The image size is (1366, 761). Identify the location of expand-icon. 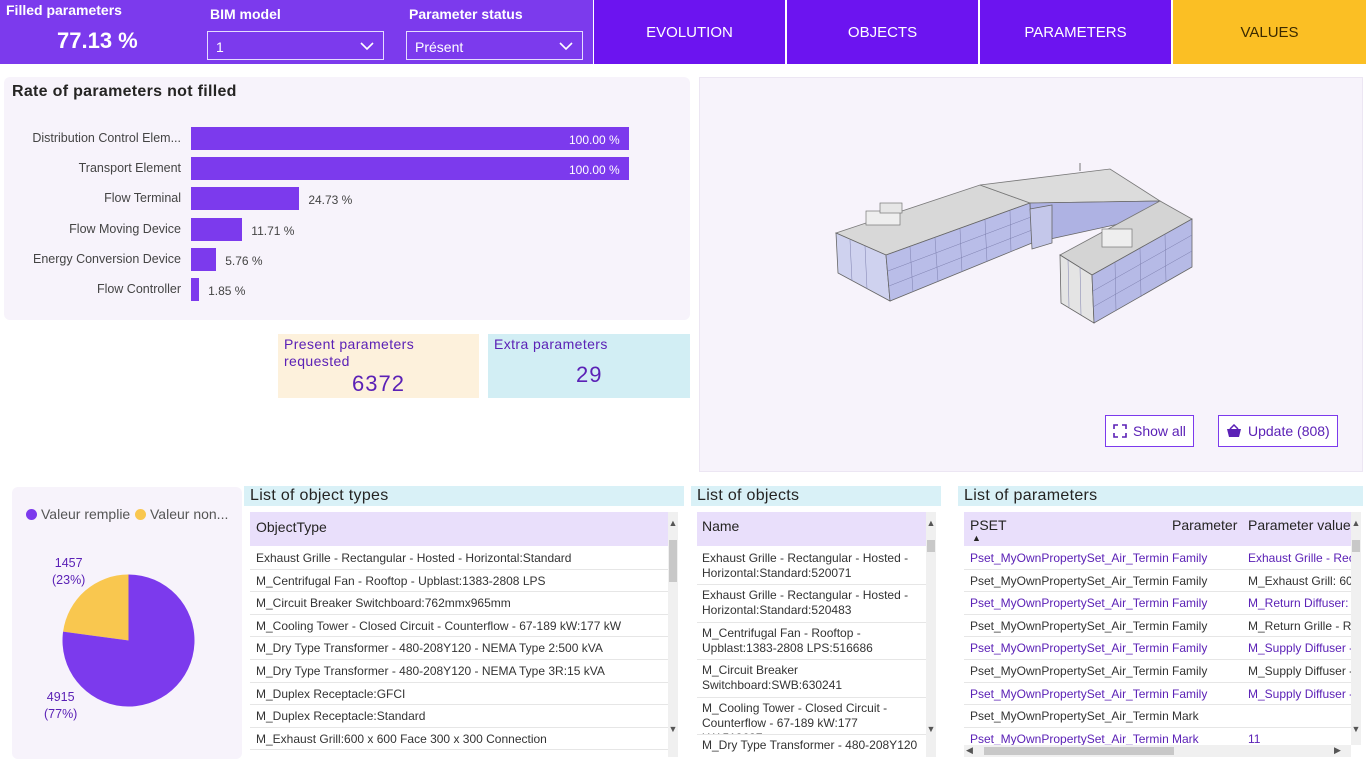
(1120, 431).